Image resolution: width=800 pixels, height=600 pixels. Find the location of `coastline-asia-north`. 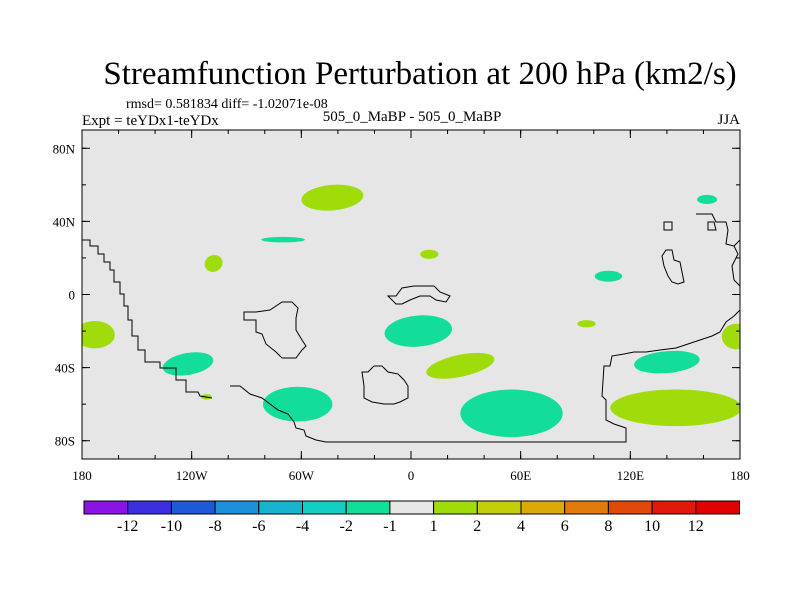

coastline-asia-north is located at coordinates (718, 250).